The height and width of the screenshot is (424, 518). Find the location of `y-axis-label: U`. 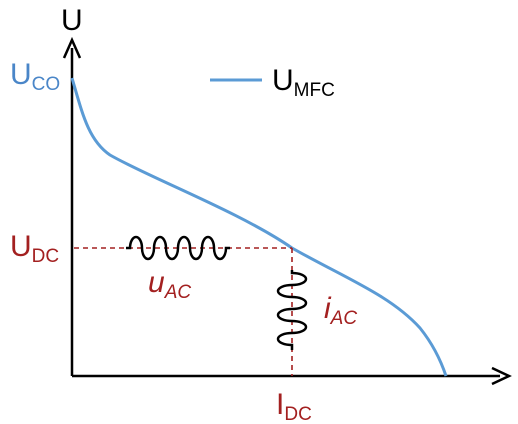

y-axis-label: U is located at coordinates (72, 20).